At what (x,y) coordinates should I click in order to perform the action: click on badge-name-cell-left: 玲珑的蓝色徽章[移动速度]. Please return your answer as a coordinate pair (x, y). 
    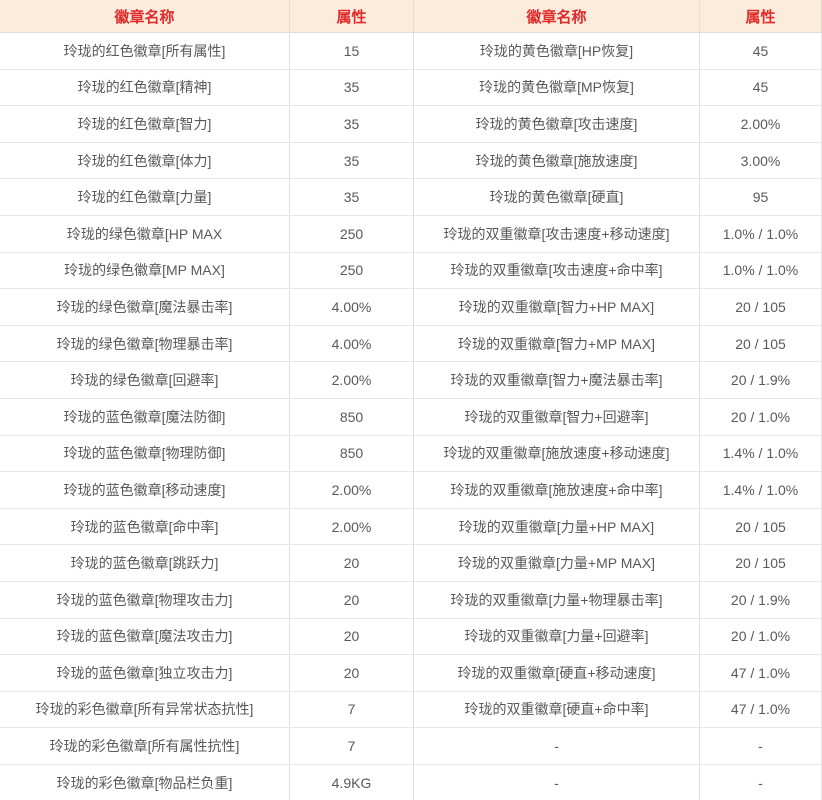
    Looking at the image, I should click on (145, 490).